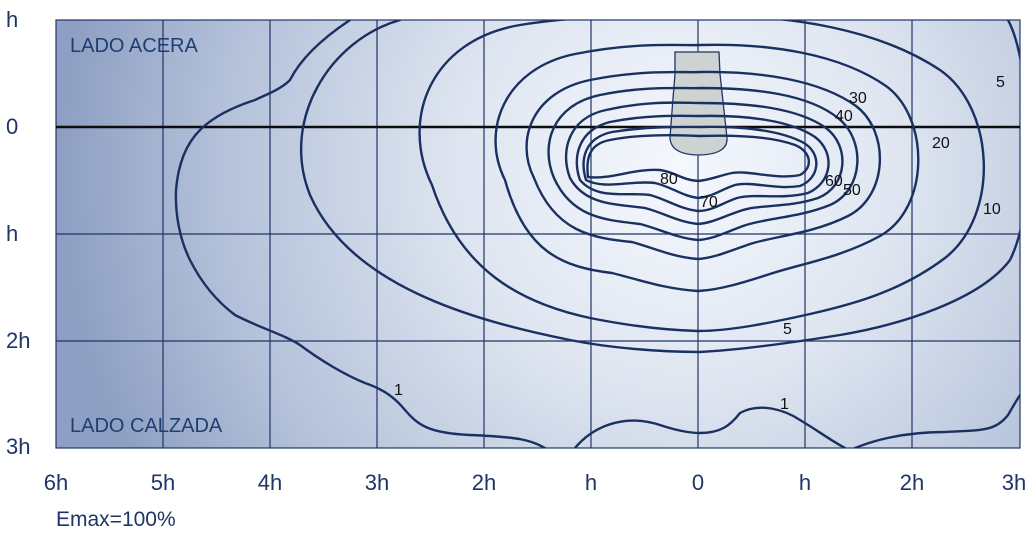 Image resolution: width=1036 pixels, height=533 pixels. What do you see at coordinates (56, 482) in the screenshot?
I see `x-tick-label: 6h` at bounding box center [56, 482].